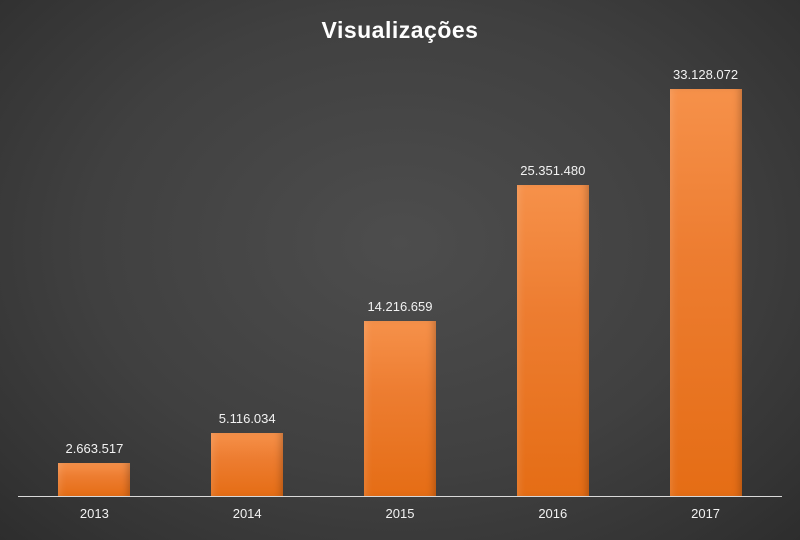  I want to click on x-axis-label-2015: 2015, so click(400, 513).